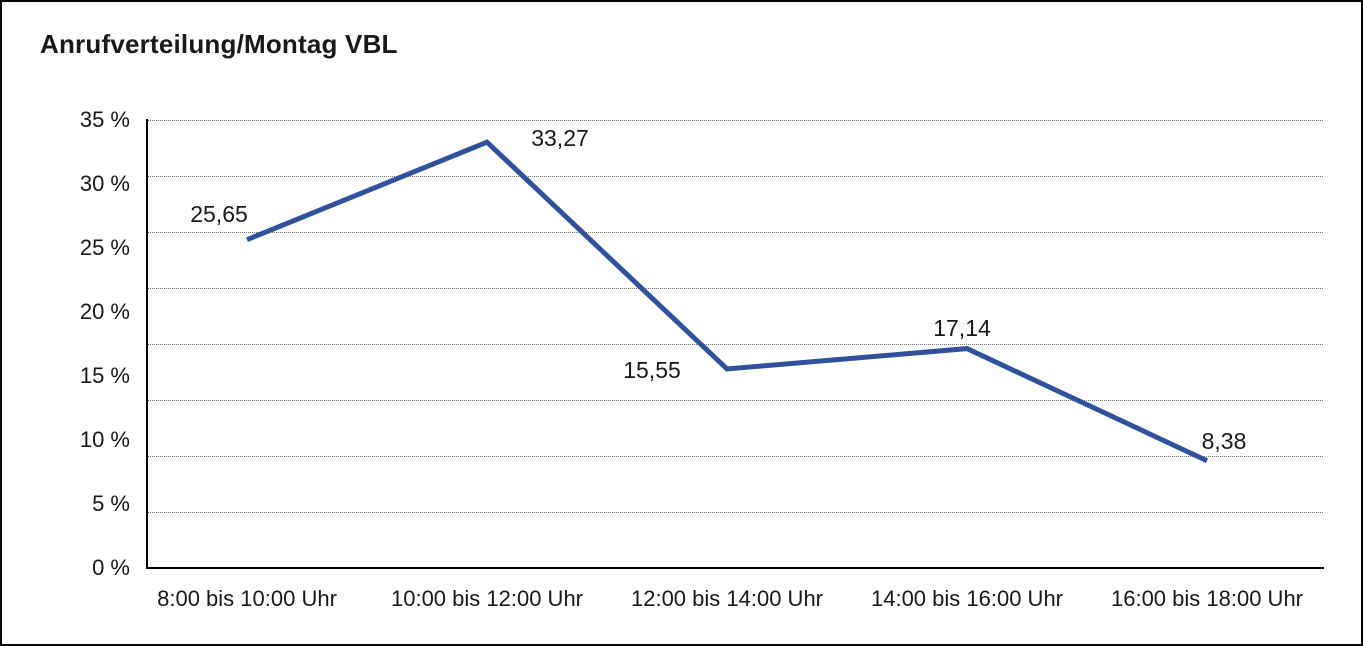  Describe the element at coordinates (104, 311) in the screenshot. I see `y-tick-label: 20 %` at that location.